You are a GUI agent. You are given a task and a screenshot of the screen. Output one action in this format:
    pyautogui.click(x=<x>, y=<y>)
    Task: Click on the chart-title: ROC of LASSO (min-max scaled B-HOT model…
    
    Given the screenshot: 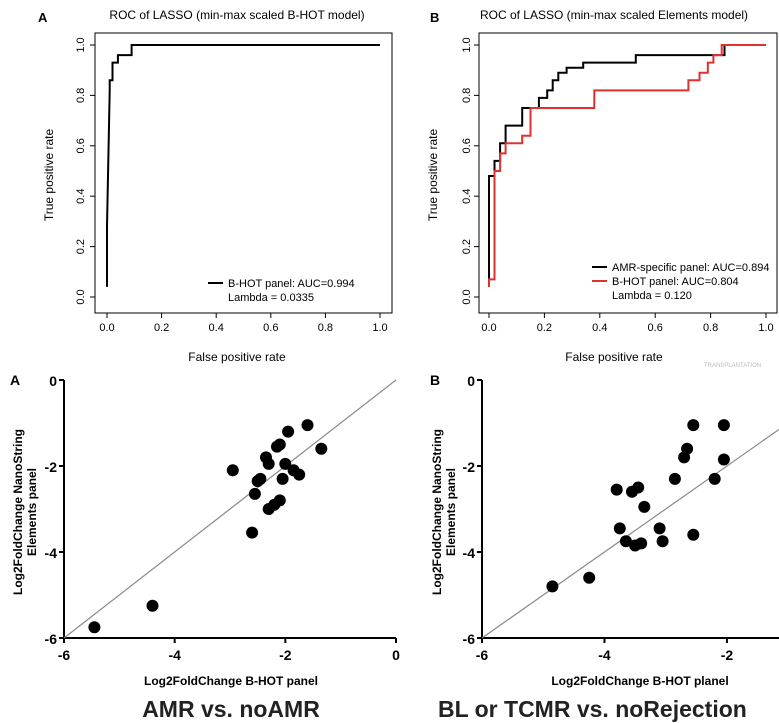 What is the action you would take?
    pyautogui.click(x=236, y=15)
    